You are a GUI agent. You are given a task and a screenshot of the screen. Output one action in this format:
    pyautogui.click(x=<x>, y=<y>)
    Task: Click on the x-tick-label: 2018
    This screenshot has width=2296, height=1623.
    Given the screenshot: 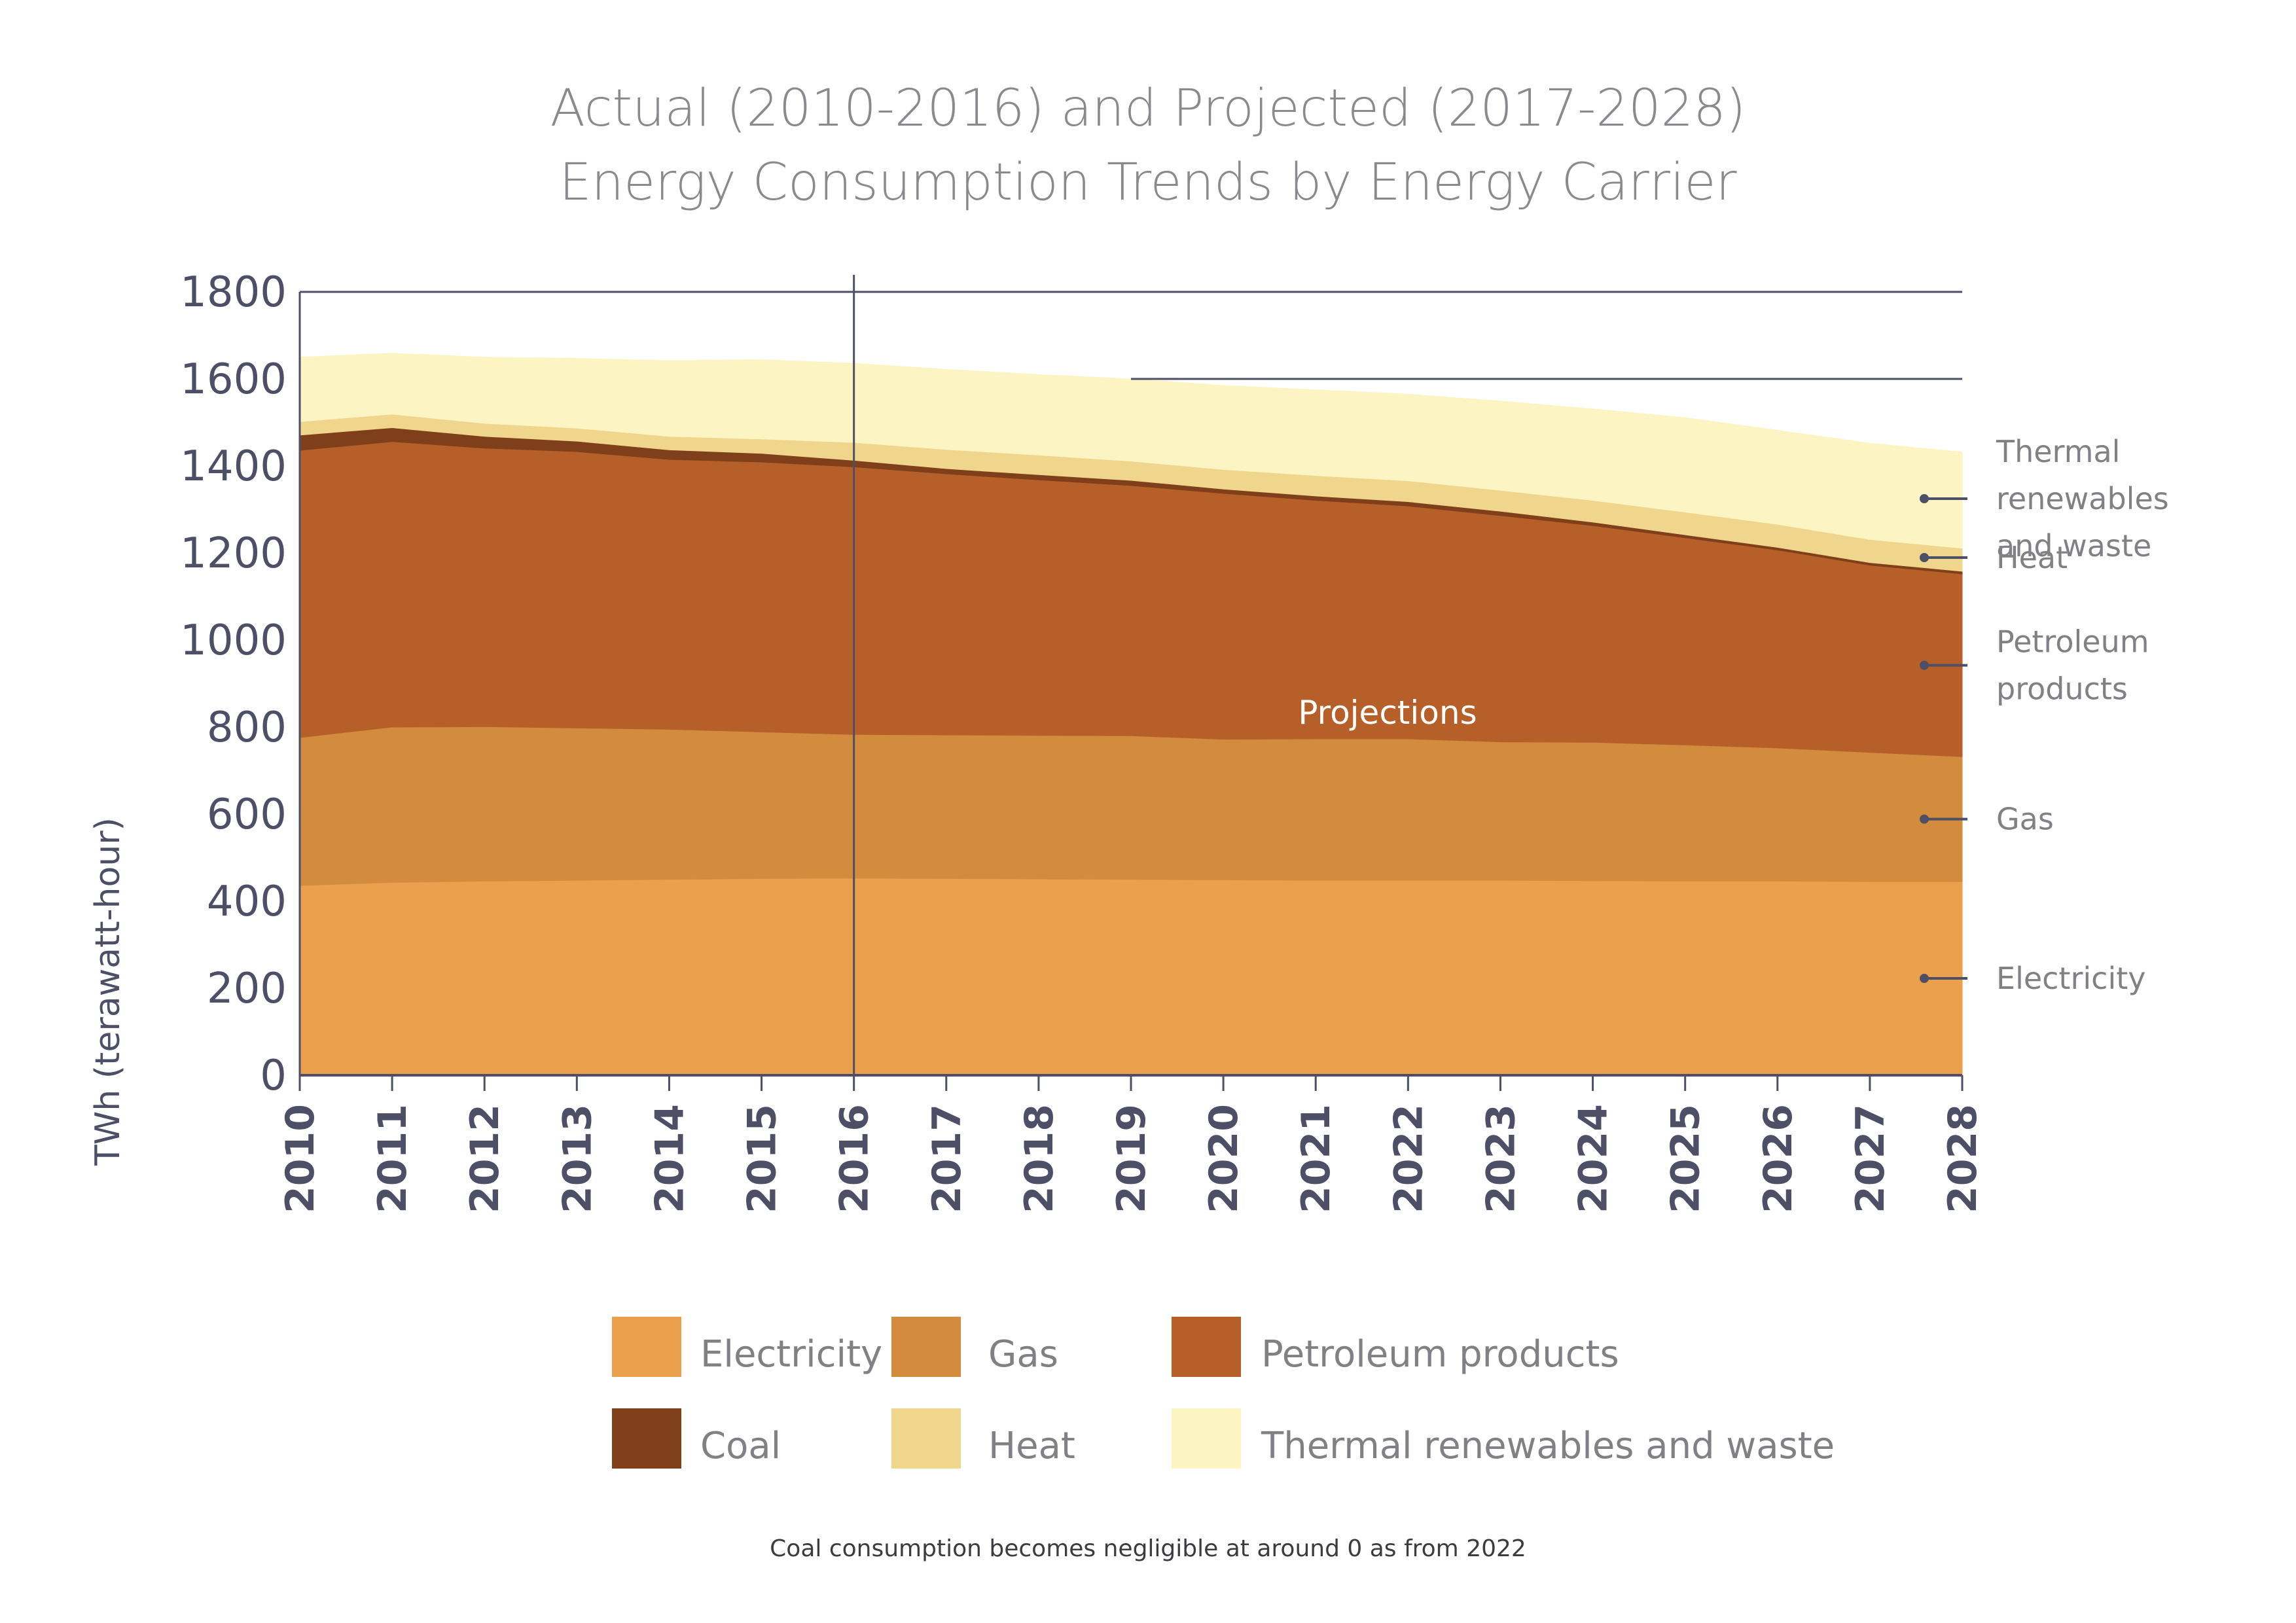 What is the action you would take?
    pyautogui.click(x=1039, y=1158)
    